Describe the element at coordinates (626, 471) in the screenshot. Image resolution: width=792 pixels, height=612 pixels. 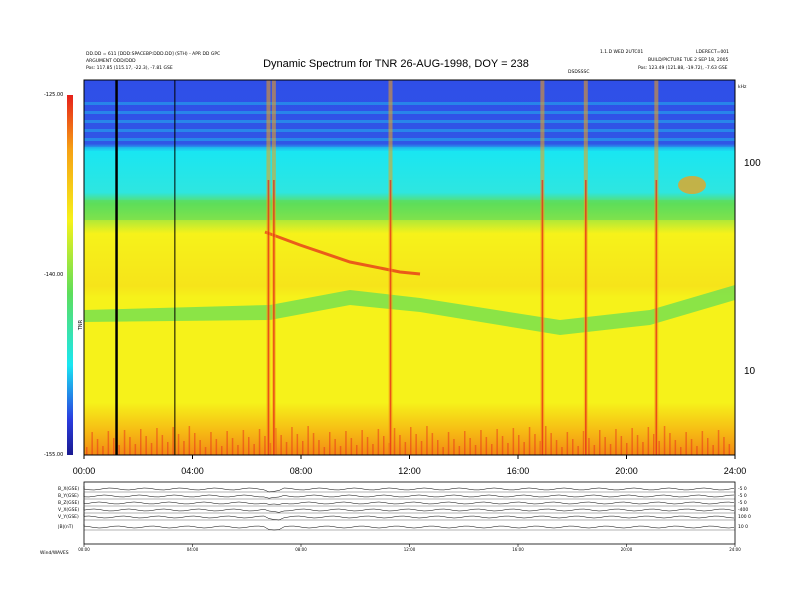
I see `x-tick-label: 20:00` at that location.